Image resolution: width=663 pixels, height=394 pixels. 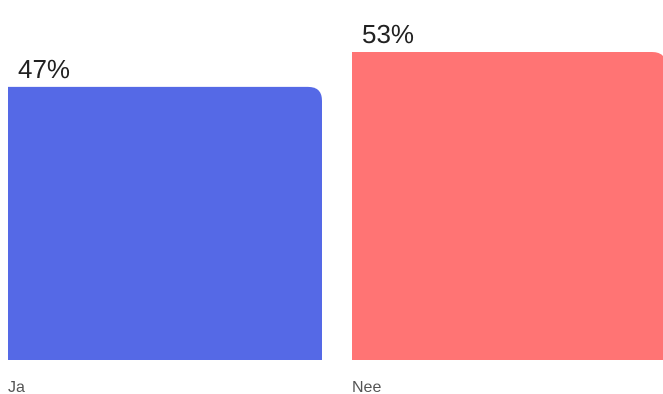 I want to click on value-labels-group: 47% 53%, so click(x=216, y=51).